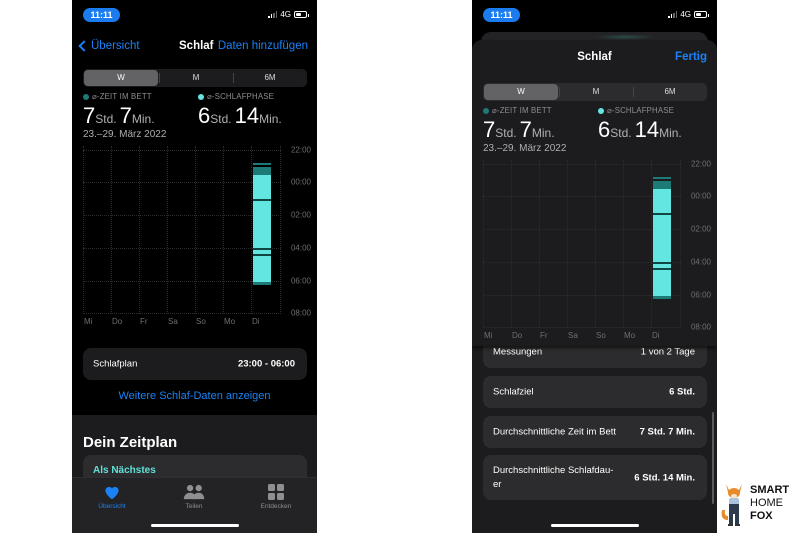  What do you see at coordinates (595, 392) in the screenshot?
I see `row-sleep-goal: Schlafziel 6 Std.` at bounding box center [595, 392].